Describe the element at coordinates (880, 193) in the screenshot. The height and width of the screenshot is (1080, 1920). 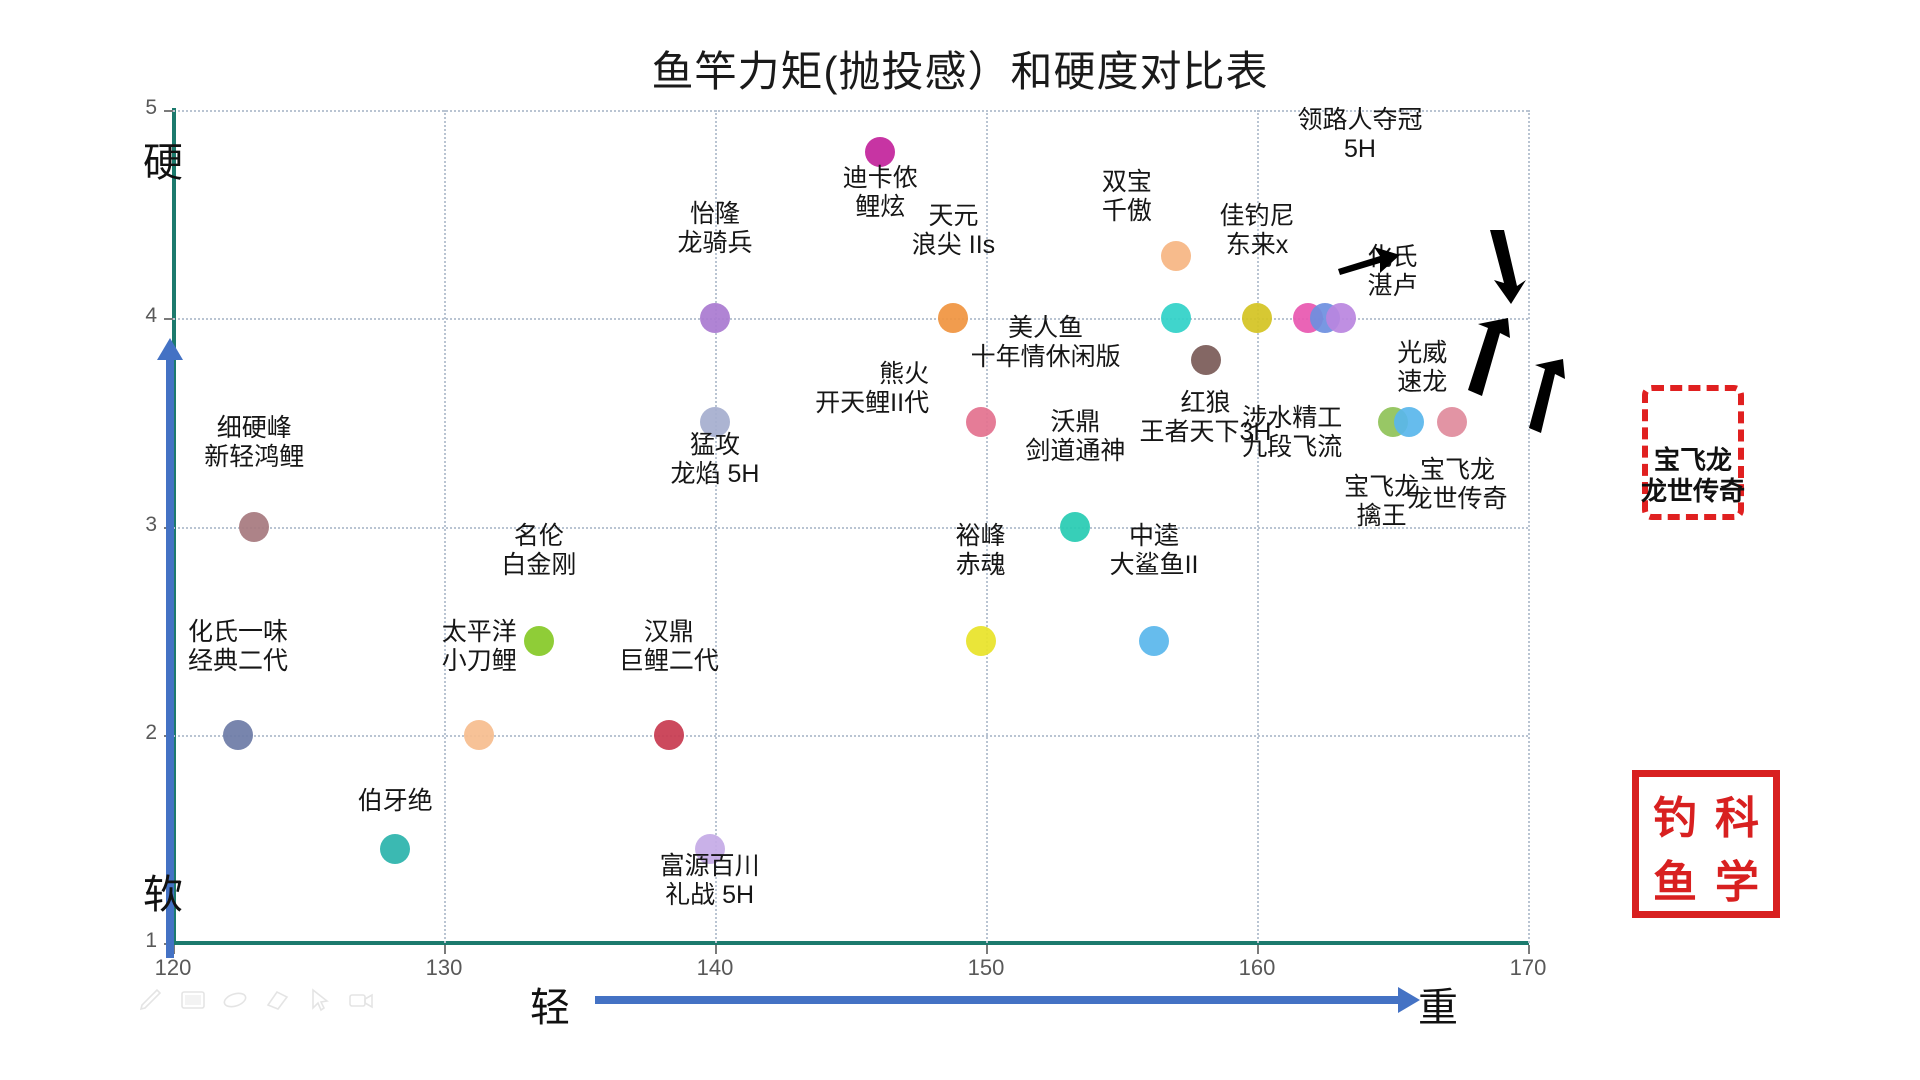
I see `data-point-label: 迪卡侬 鲤炫` at that location.